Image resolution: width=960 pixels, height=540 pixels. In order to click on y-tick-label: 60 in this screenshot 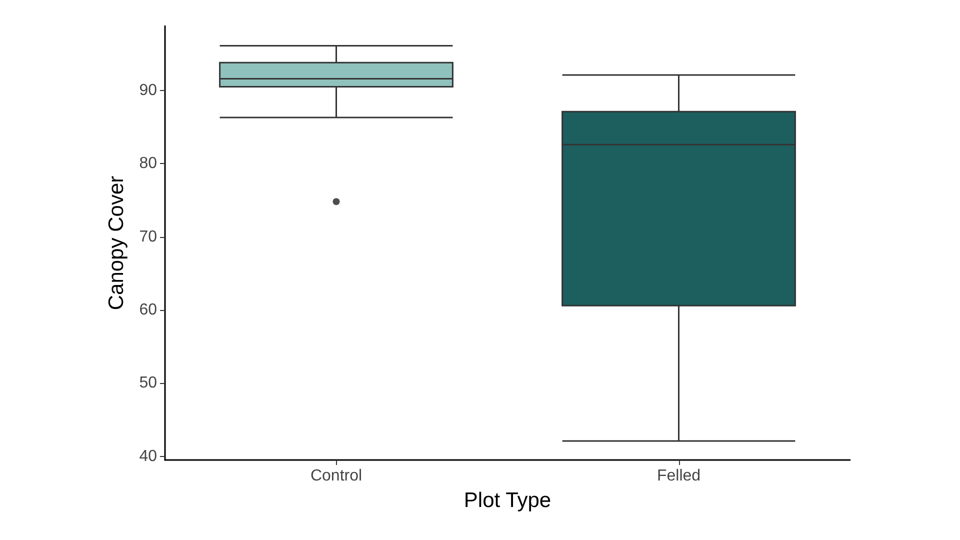, I will do `click(148, 309)`.